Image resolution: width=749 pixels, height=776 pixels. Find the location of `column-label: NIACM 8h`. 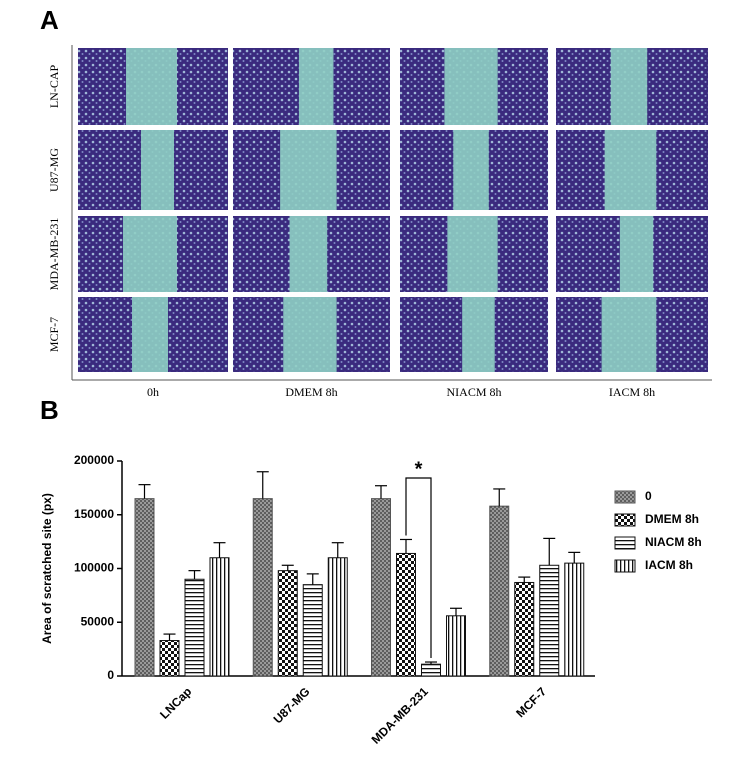

column-label: NIACM 8h is located at coordinates (473, 392).